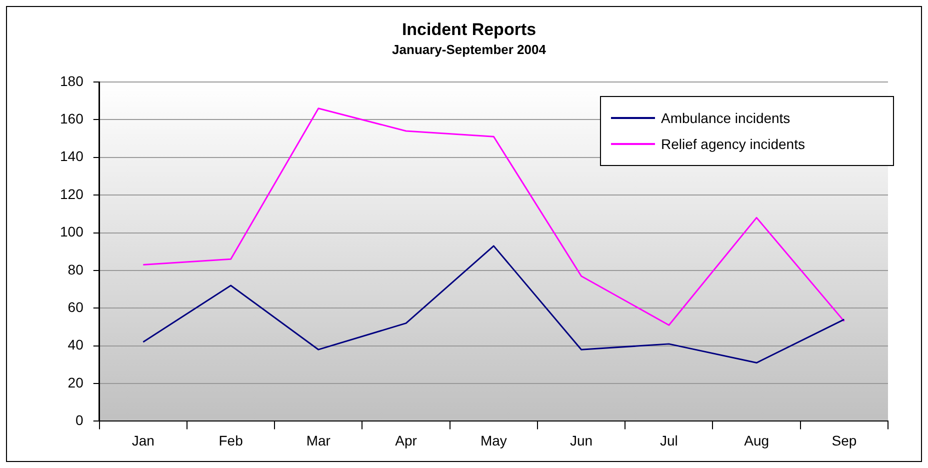 The image size is (928, 468). I want to click on y-tick-label: 100, so click(72, 232).